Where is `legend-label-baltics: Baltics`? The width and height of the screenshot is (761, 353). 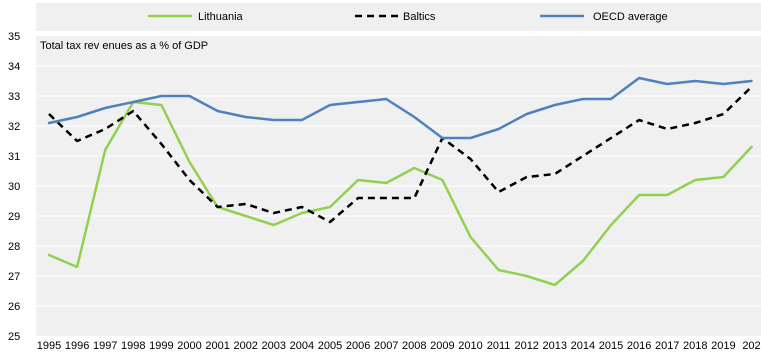
legend-label-baltics: Baltics is located at coordinates (419, 17).